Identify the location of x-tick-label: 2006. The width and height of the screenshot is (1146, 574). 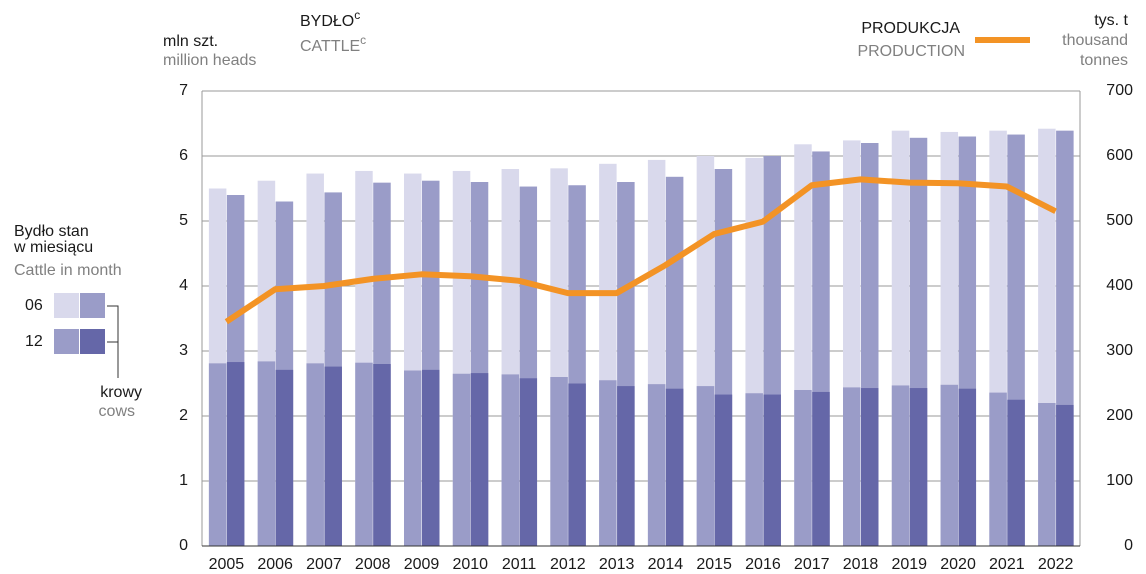
(275, 564).